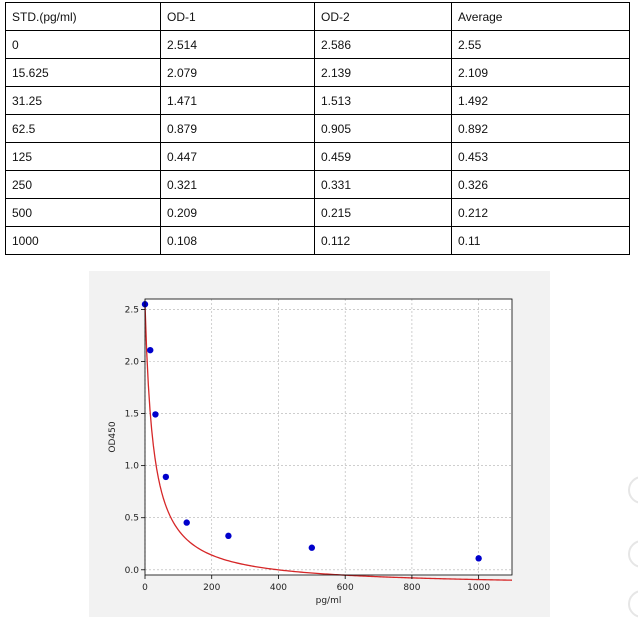  What do you see at coordinates (83, 212) in the screenshot?
I see `table-cell: 500` at bounding box center [83, 212].